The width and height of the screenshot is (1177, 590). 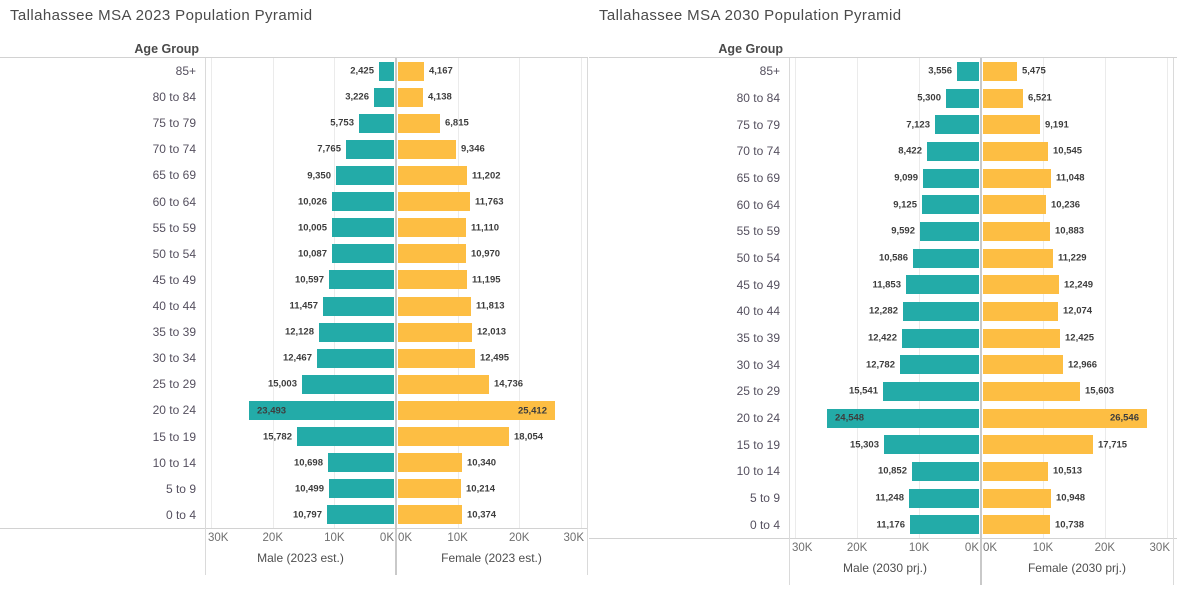 I want to click on bar-value-label: 12,425, so click(x=1080, y=338).